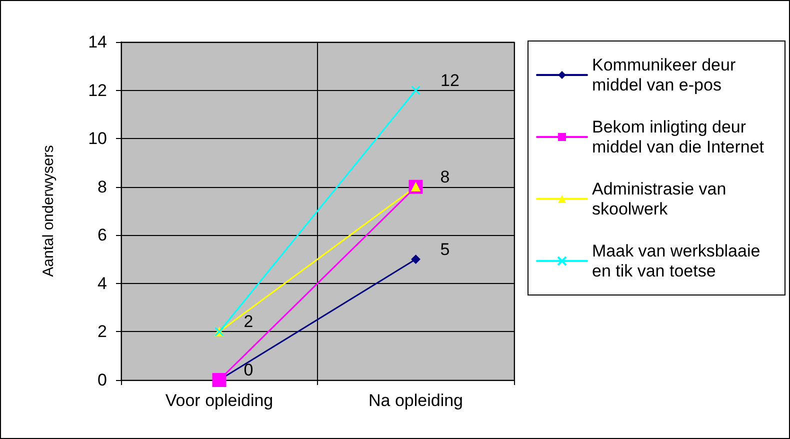  What do you see at coordinates (678, 137) in the screenshot?
I see `legend-label: Bekom inligting deur middel van die Internet` at bounding box center [678, 137].